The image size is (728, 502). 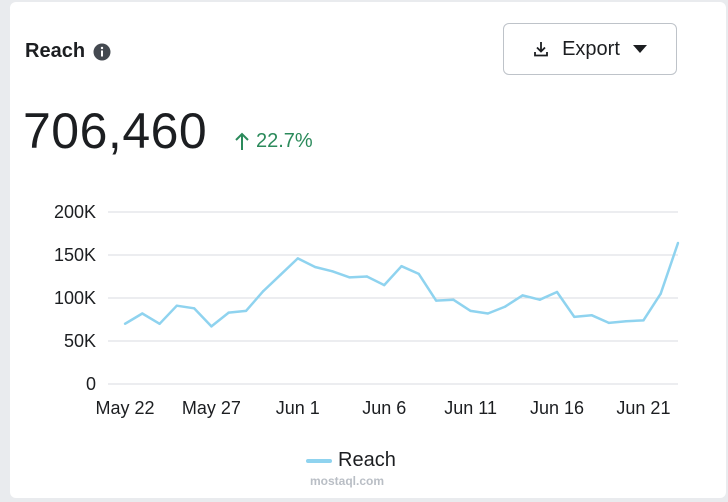 I want to click on x-tick-label: May 22, so click(x=124, y=408).